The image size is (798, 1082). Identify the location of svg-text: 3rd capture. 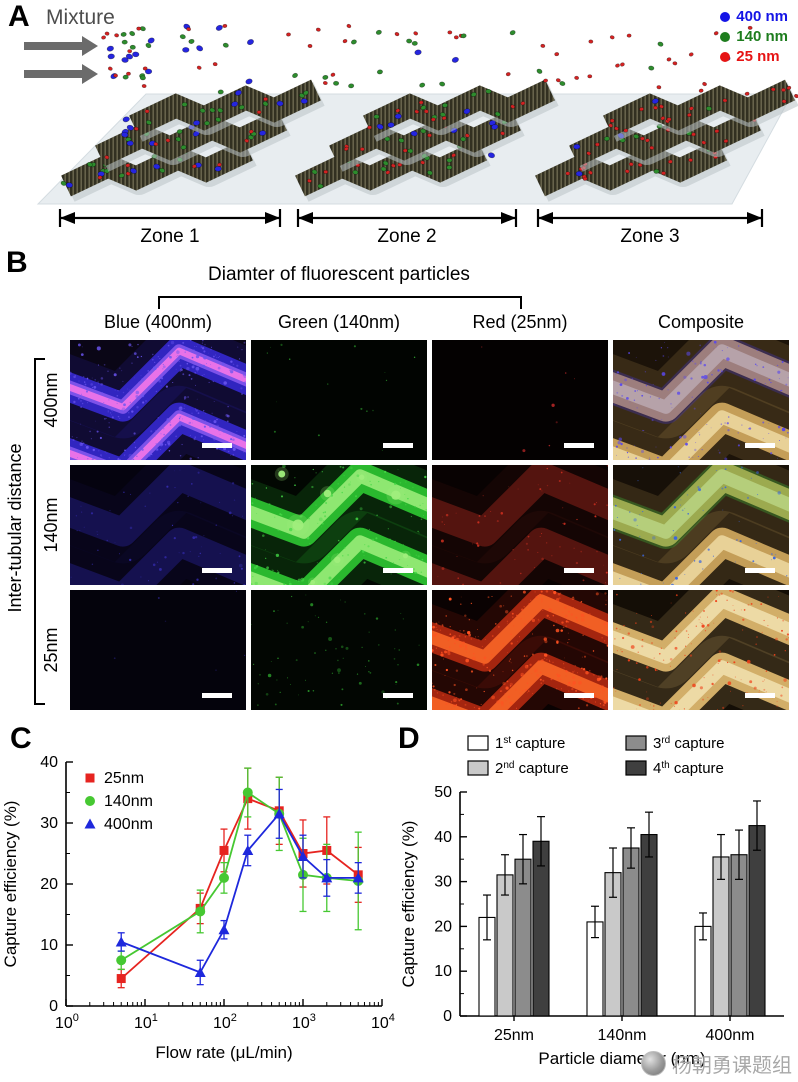
(688, 743).